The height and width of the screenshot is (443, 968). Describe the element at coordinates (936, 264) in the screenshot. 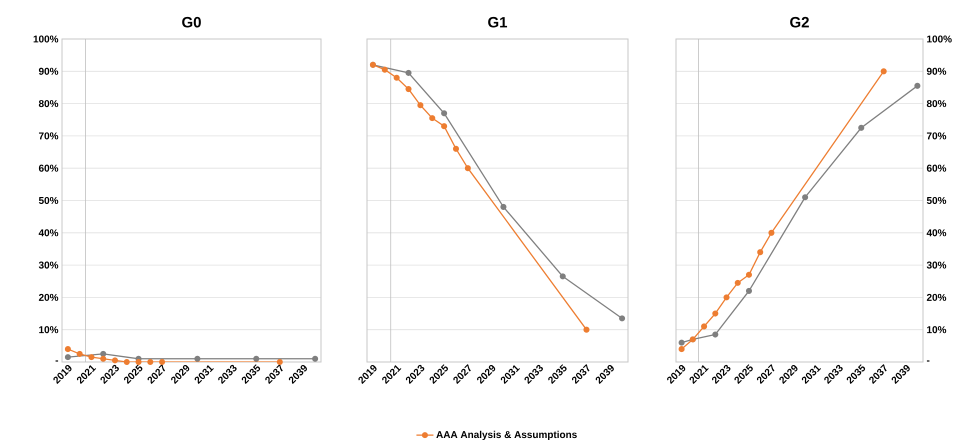

I see `y2-tick-label: 30%` at that location.